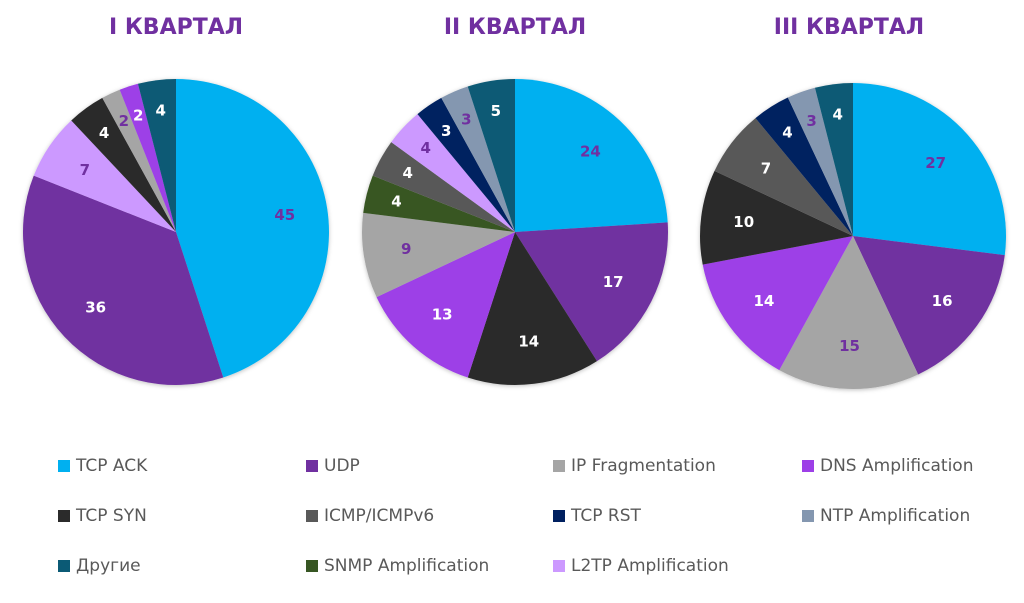 This screenshot has height=603, width=1024. I want to click on legend-item-l2tp-amplification: L2TP Amplification, so click(641, 566).